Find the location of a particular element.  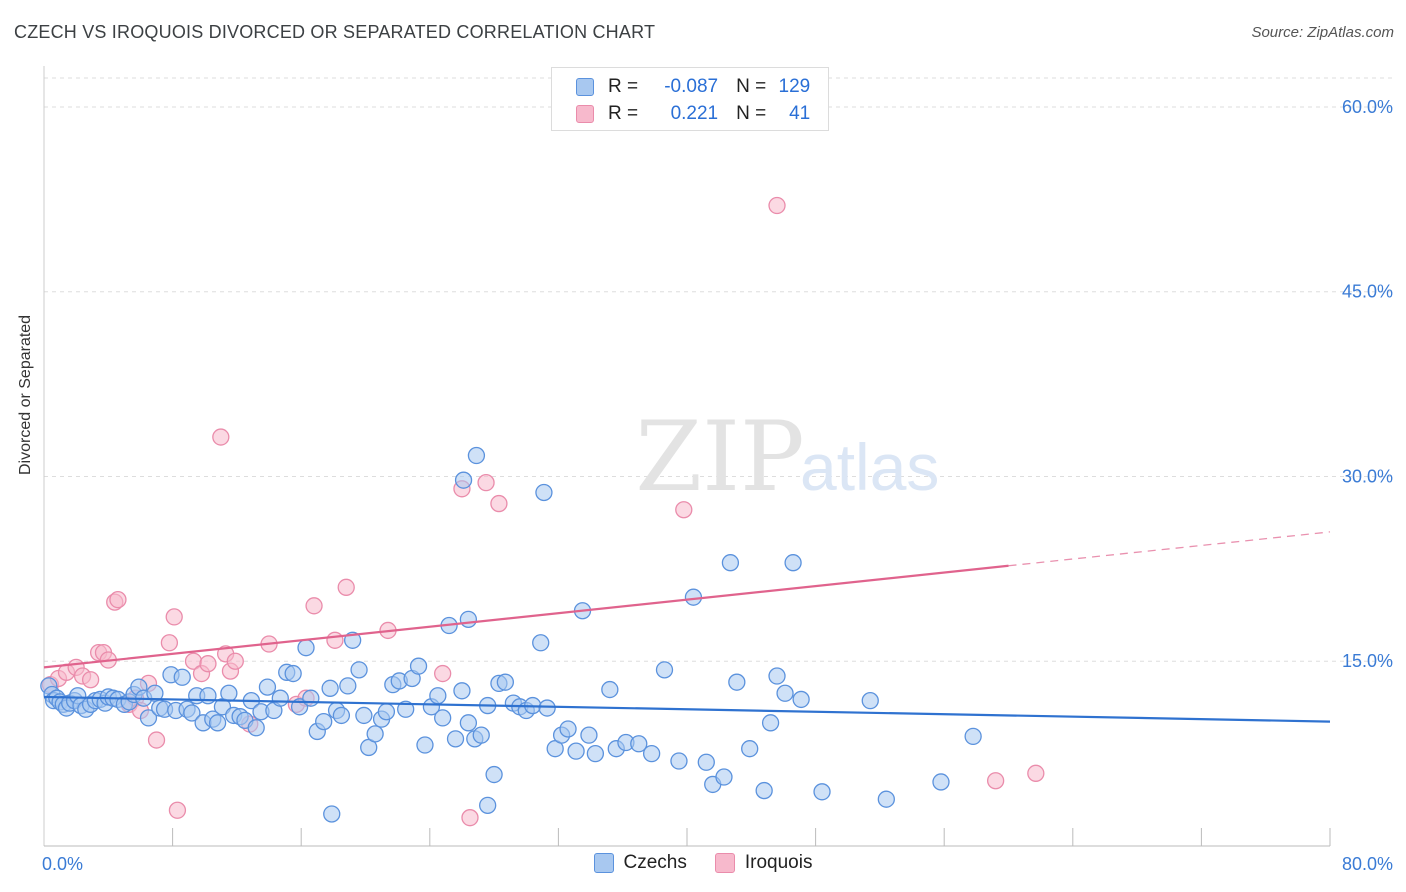

legend-n-value: 41 is located at coordinates (800, 113).